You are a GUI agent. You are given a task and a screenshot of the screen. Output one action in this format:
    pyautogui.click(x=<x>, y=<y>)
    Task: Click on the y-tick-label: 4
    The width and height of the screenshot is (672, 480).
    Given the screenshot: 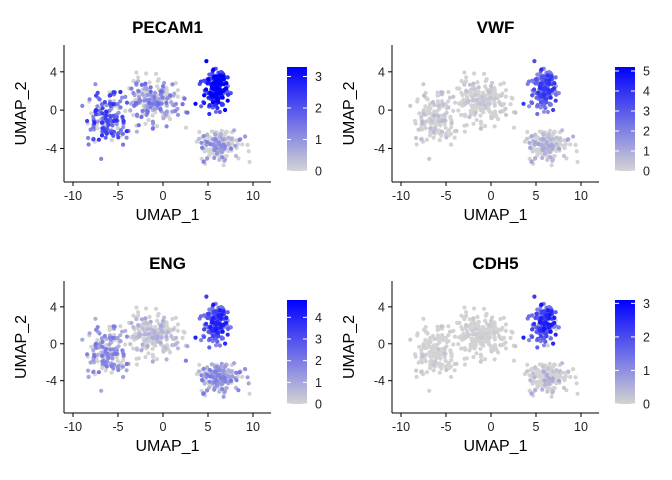 What is the action you would take?
    pyautogui.click(x=381, y=72)
    